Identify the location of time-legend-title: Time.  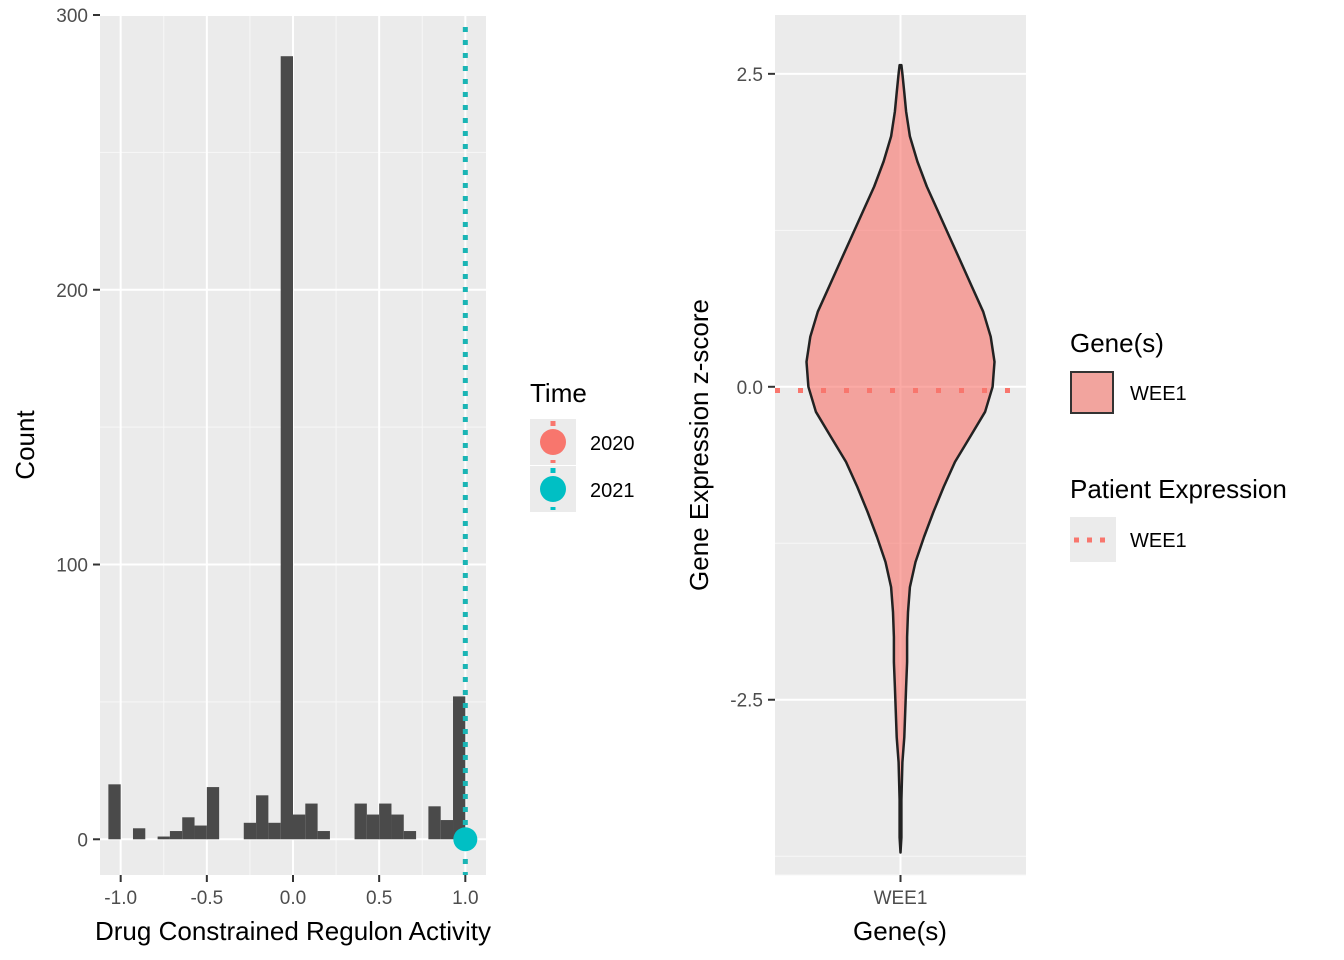
(558, 393).